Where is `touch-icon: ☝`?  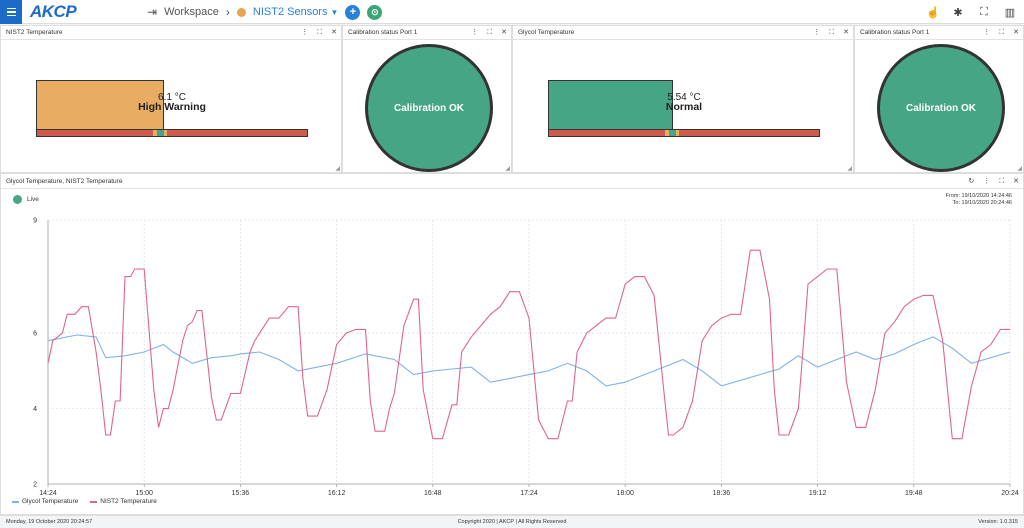
touch-icon: ☝ is located at coordinates (933, 12).